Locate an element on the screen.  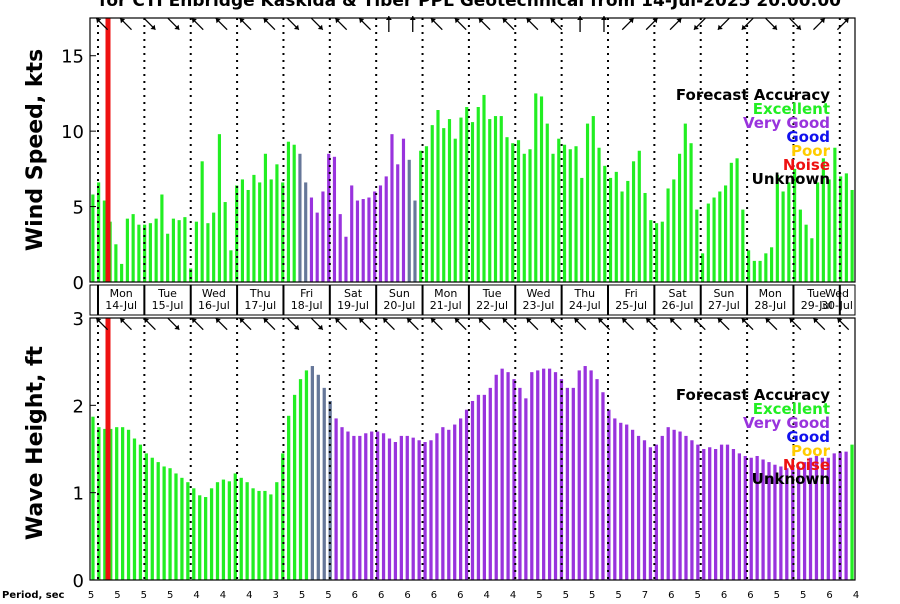
legend-item-good: Good is located at coordinates (808, 437).